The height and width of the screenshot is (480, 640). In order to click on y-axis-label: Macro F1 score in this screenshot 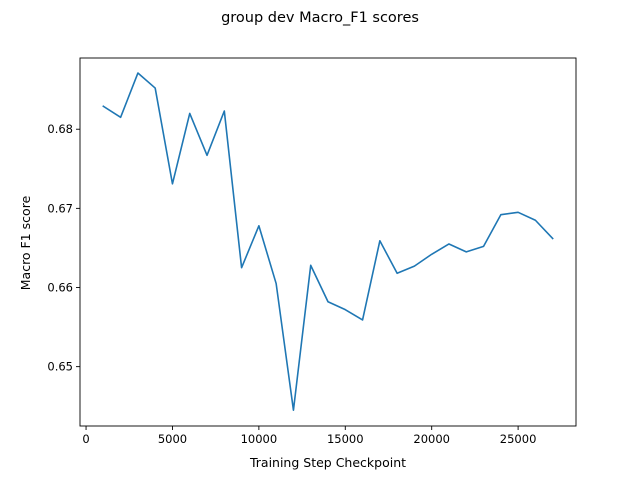, I will do `click(25, 242)`.